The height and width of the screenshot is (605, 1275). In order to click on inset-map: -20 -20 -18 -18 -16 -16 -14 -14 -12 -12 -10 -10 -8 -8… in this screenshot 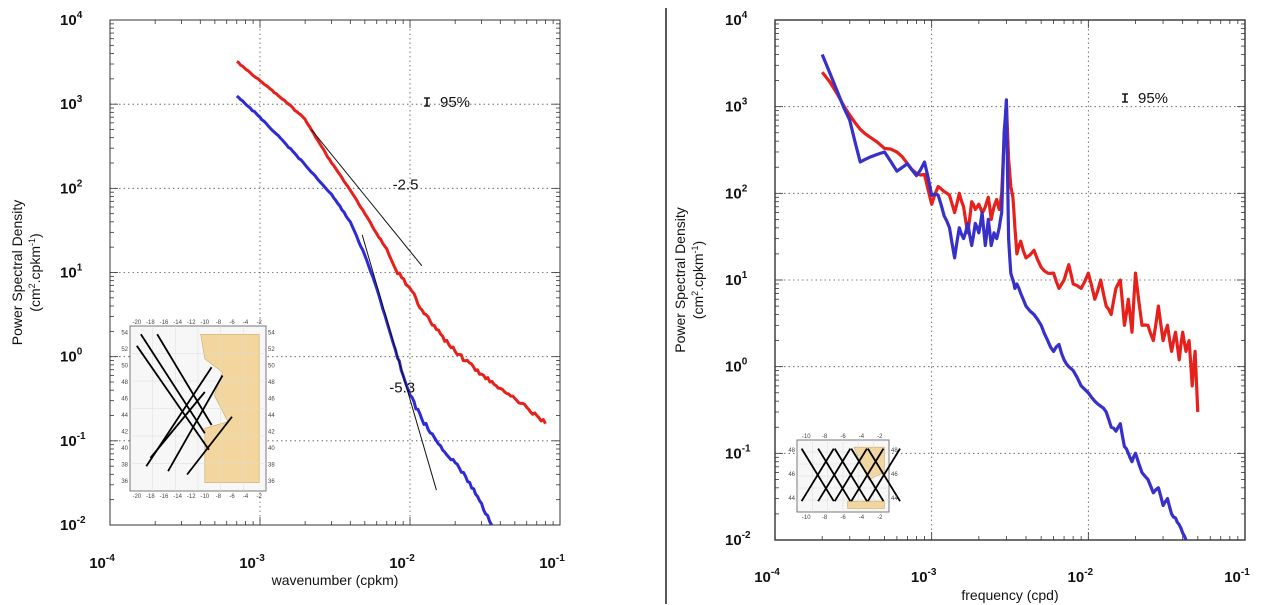, I will do `click(198, 410)`.